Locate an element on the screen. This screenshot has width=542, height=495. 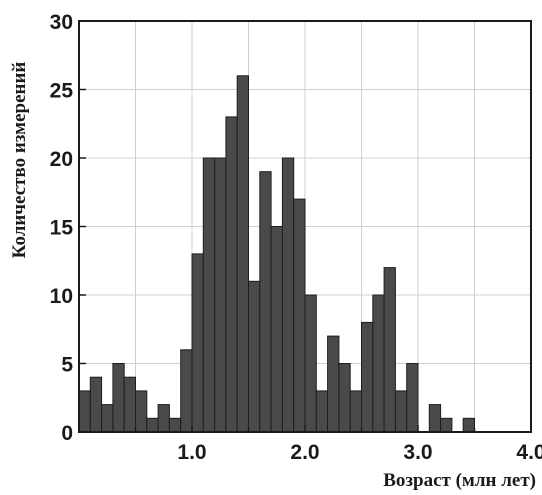
y-tick-label: 25 is located at coordinates (62, 91).